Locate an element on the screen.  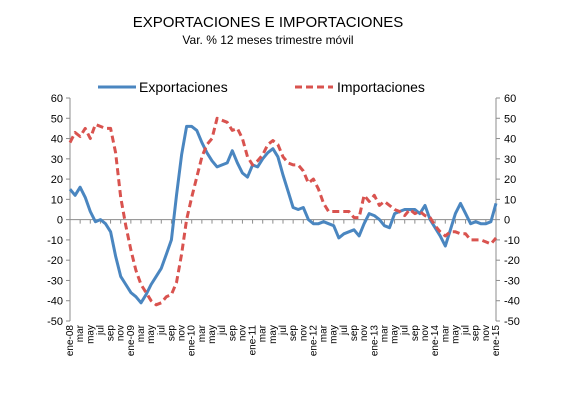
left-y-tick-label: 20 is located at coordinates (57, 180).